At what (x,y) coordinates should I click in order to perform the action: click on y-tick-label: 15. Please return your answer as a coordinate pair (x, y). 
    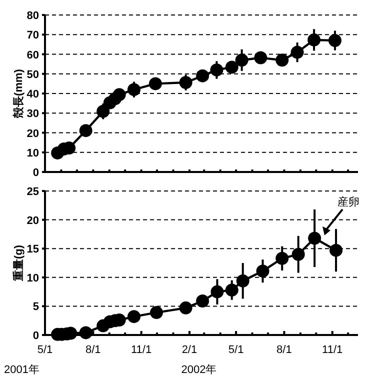
    Looking at the image, I should click on (32, 250).